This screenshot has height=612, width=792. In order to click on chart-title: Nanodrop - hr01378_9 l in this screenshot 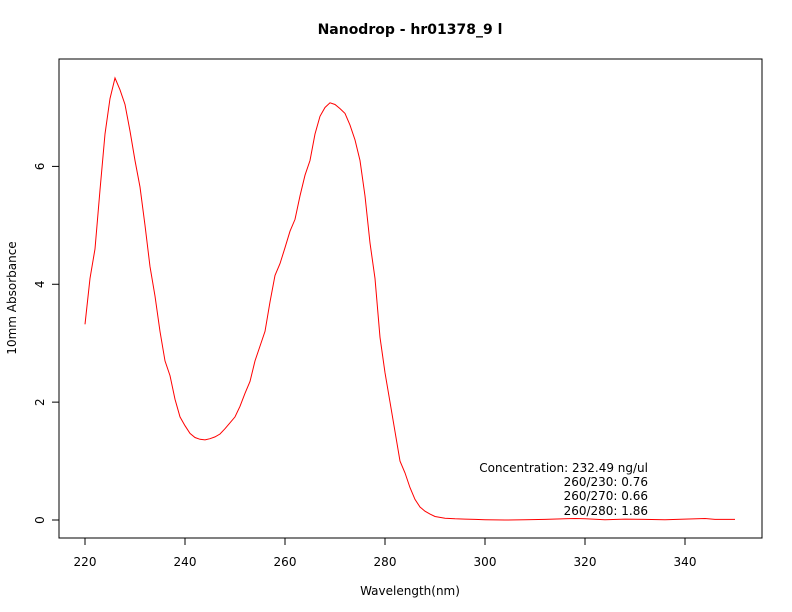, I will do `click(410, 30)`.